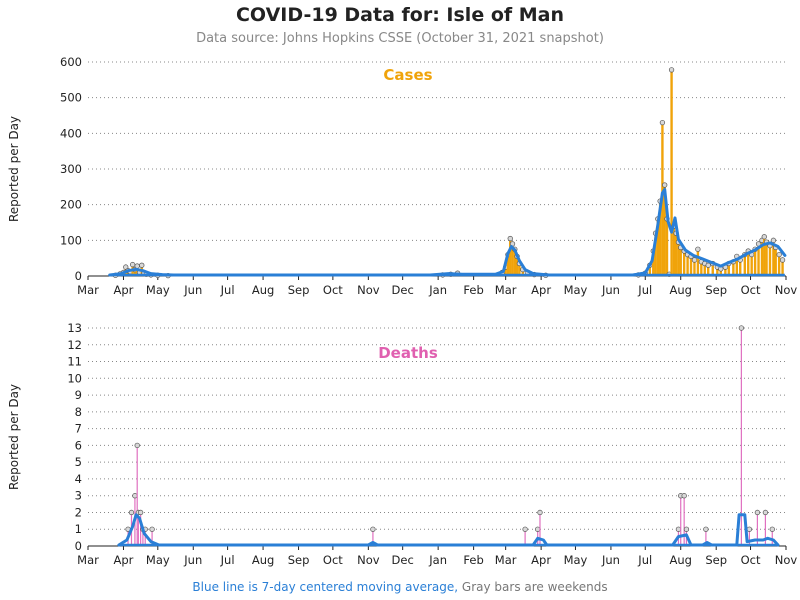 The width and height of the screenshot is (800, 600). I want to click on y-tick-label: 1, so click(78, 529).